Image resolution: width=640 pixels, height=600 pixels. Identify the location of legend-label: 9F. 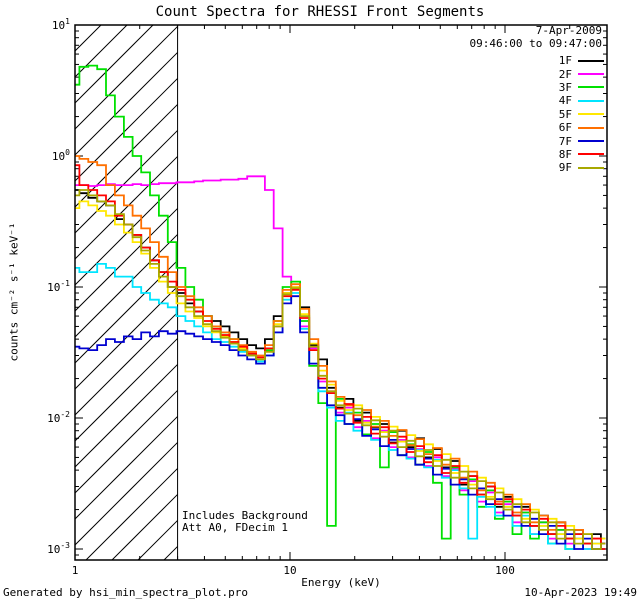
(565, 168).